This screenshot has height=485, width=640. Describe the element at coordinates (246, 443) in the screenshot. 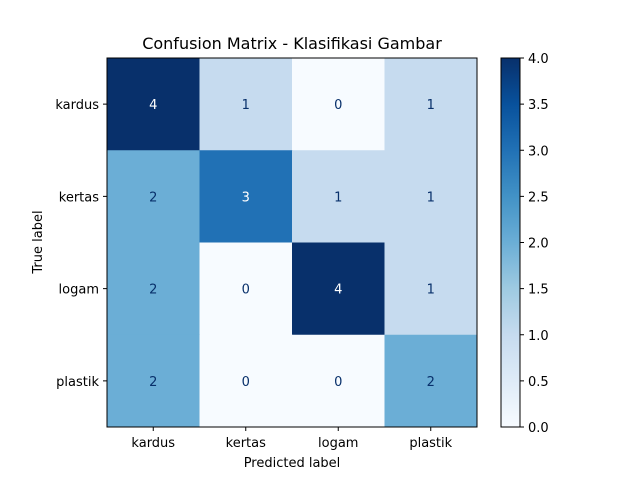

I see `x-tick-label: kertas` at that location.